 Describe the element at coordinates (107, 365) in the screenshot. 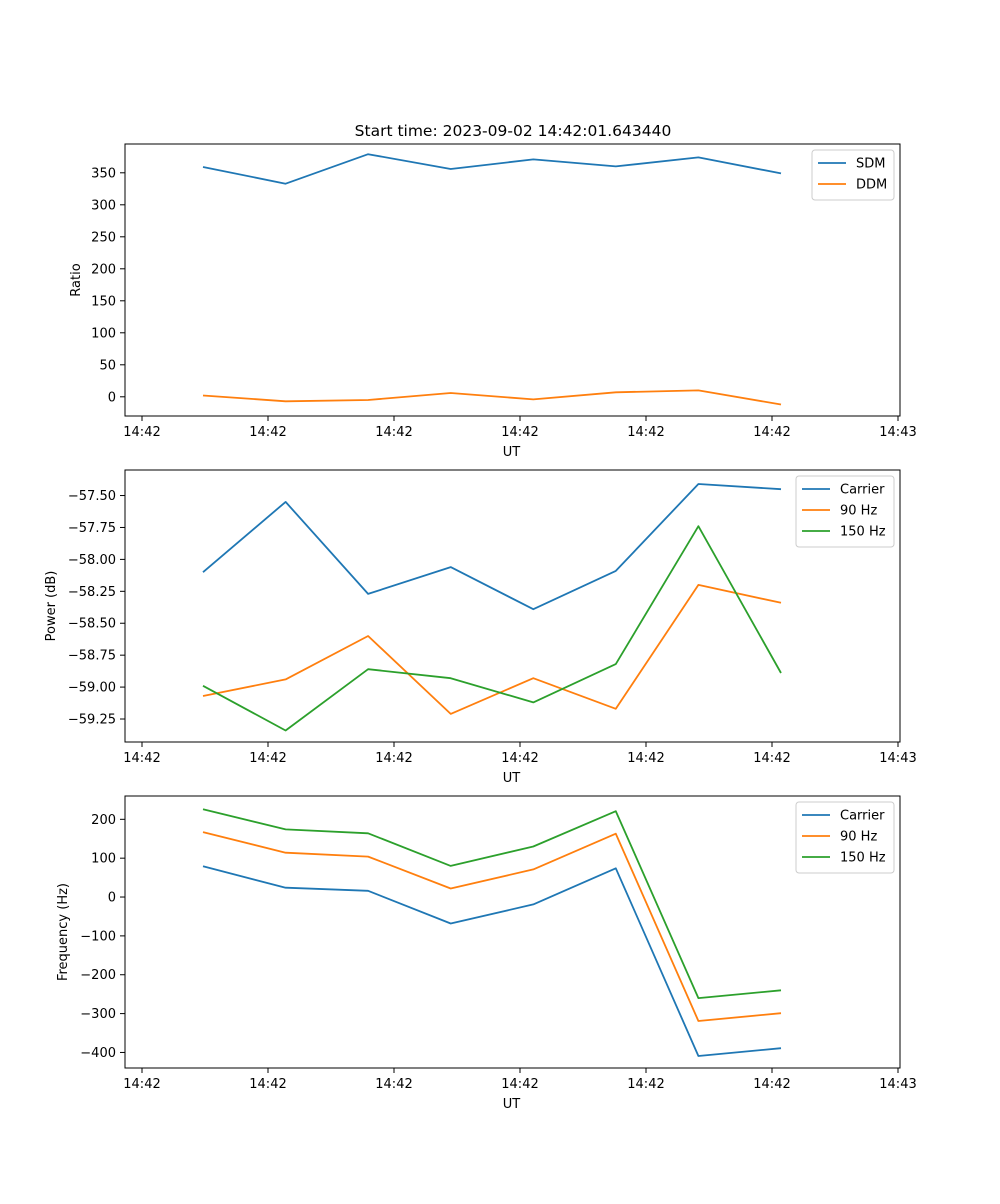

I see `y-tick-label: 50` at that location.